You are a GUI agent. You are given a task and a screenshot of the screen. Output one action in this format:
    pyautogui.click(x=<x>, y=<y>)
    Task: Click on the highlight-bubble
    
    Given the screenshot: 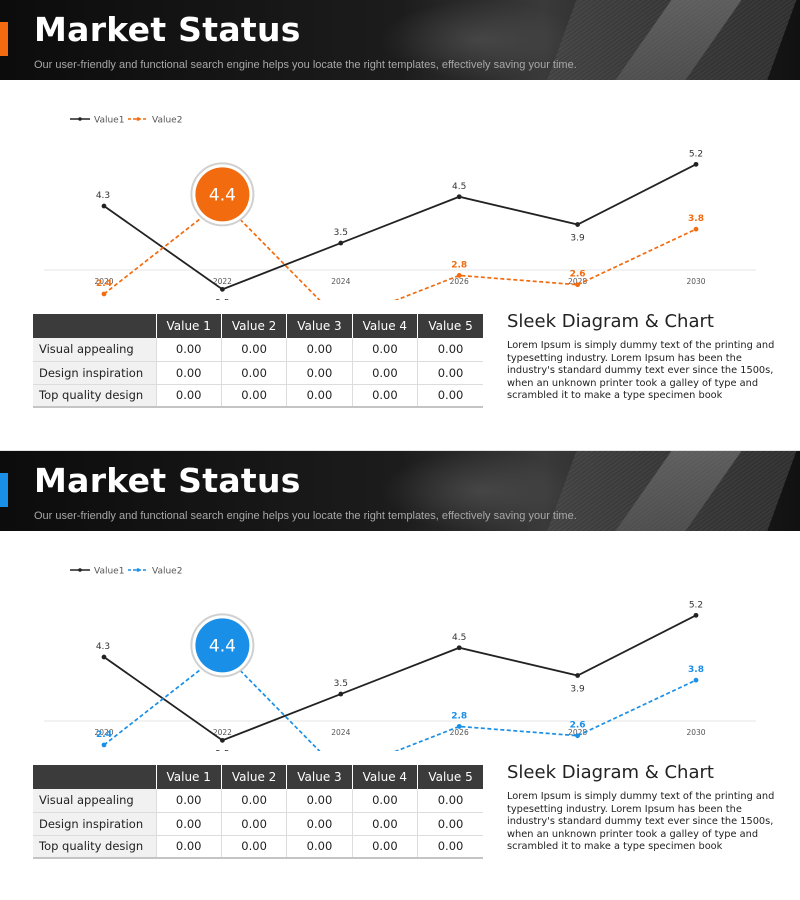 What is the action you would take?
    pyautogui.click(x=222, y=645)
    